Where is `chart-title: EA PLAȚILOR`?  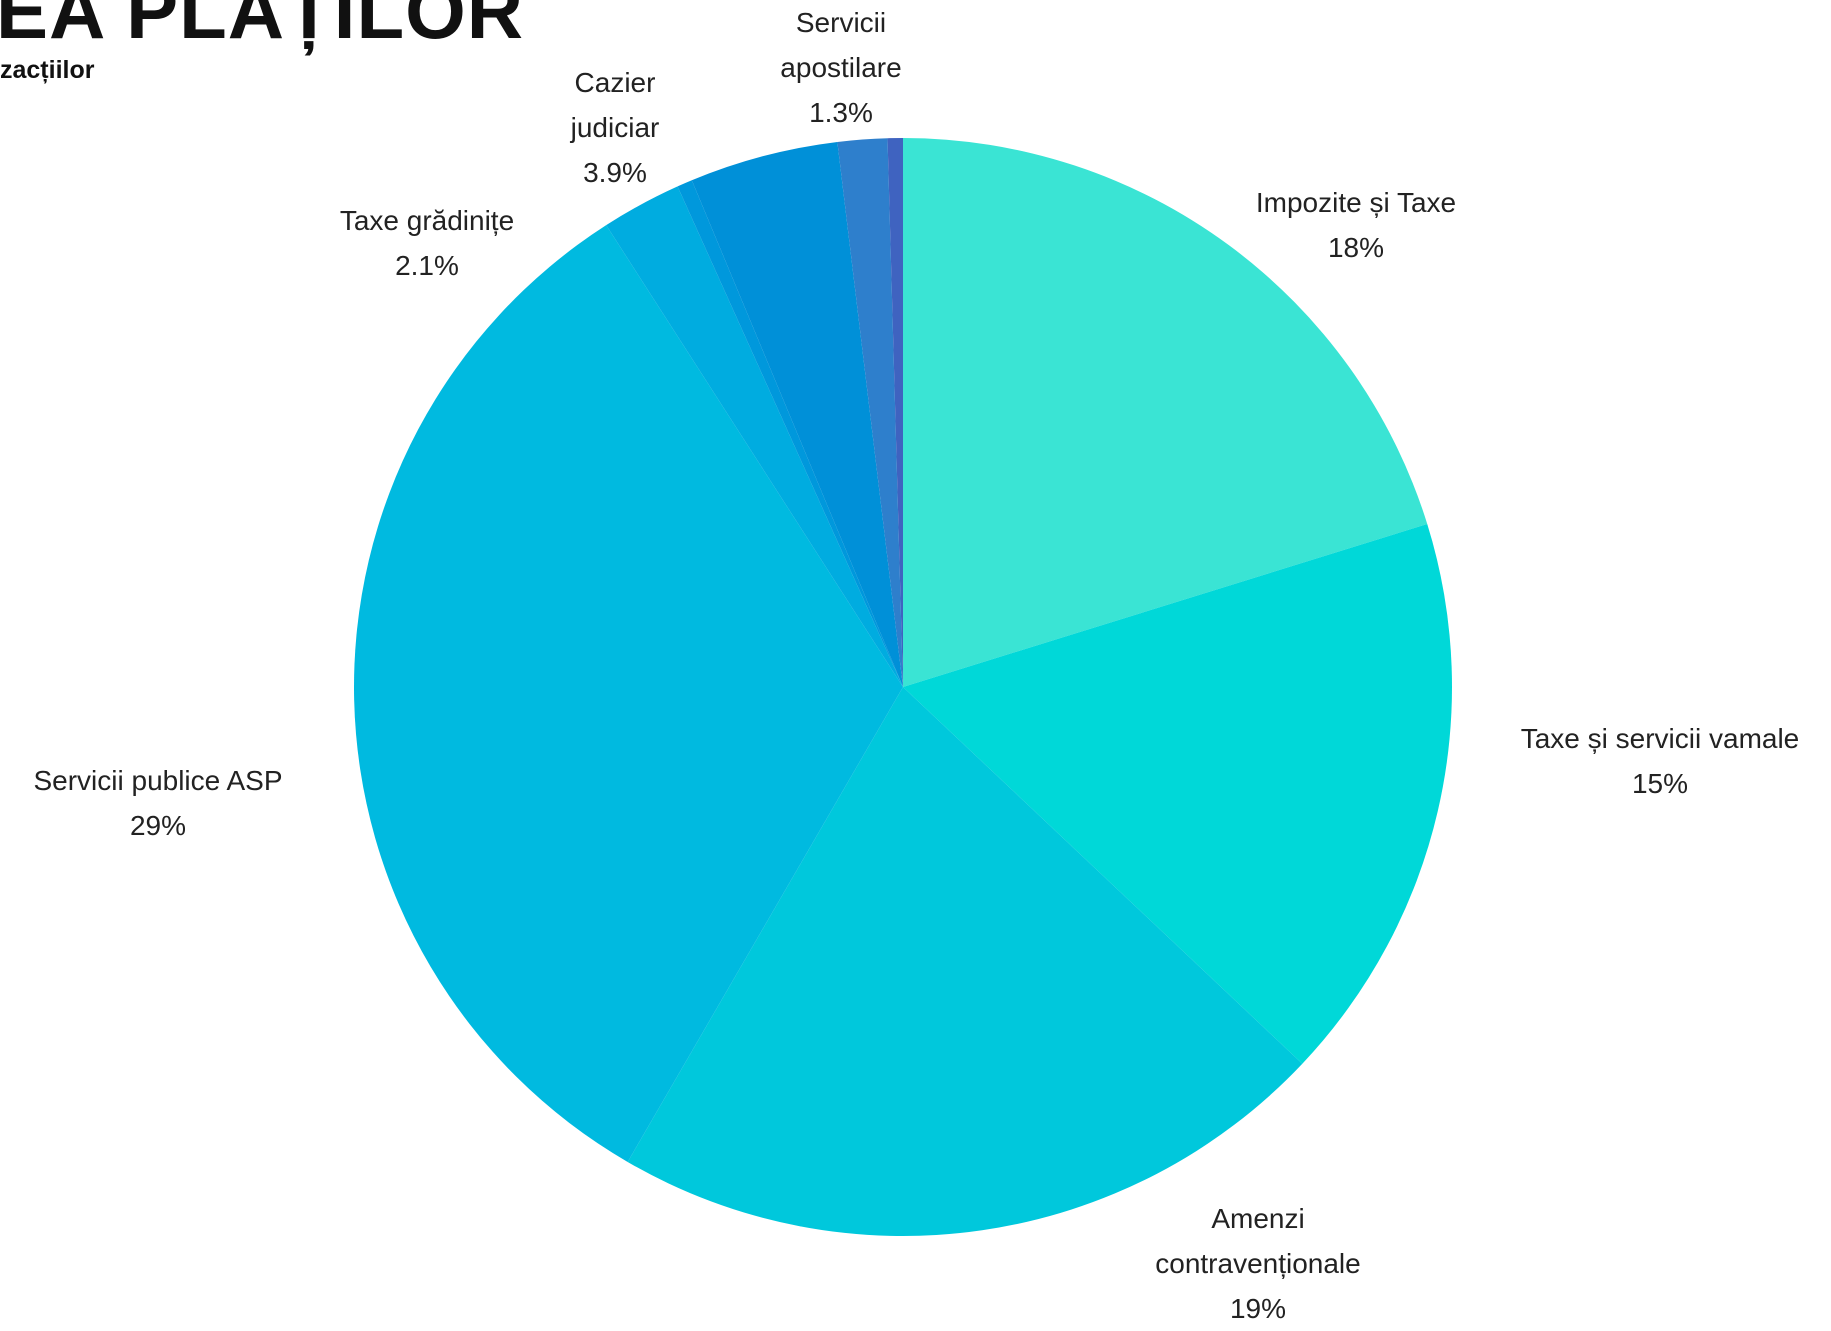
chart-title: EA PLAȚILOR is located at coordinates (262, 27).